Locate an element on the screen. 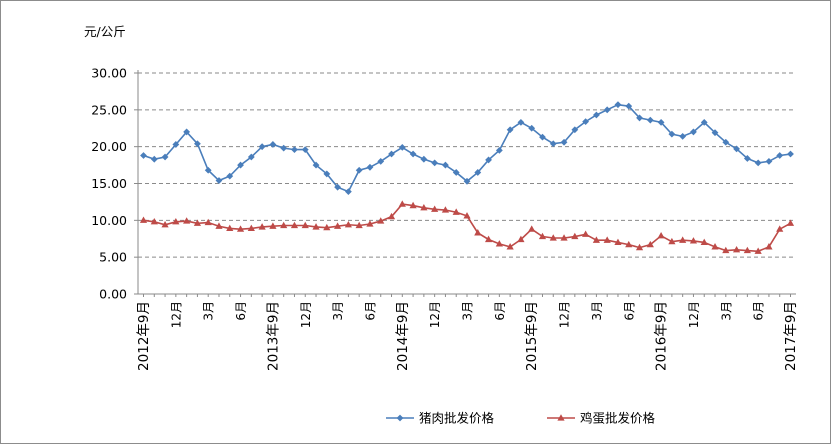 The image size is (831, 444). y-axis-label: 元/公斤 is located at coordinates (105, 31).